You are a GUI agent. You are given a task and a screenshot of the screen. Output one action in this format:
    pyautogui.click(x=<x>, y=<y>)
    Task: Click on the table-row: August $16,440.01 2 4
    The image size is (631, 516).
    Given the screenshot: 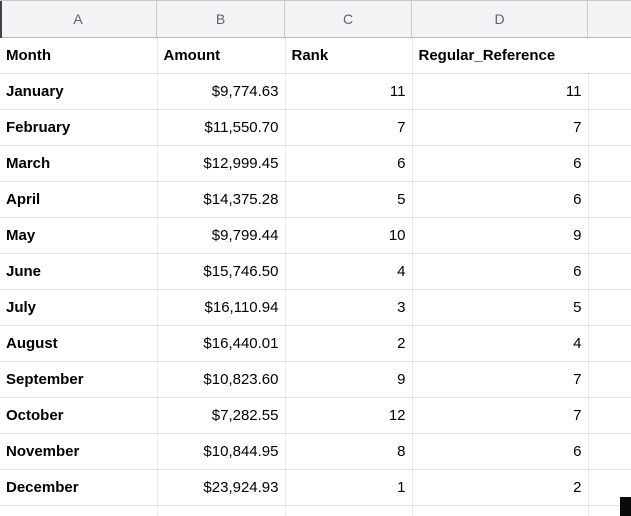 What is the action you would take?
    pyautogui.click(x=315, y=343)
    